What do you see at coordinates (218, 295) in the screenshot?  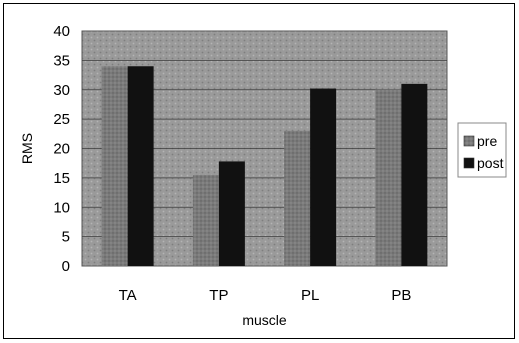 I see `x-tick-label: TP` at bounding box center [218, 295].